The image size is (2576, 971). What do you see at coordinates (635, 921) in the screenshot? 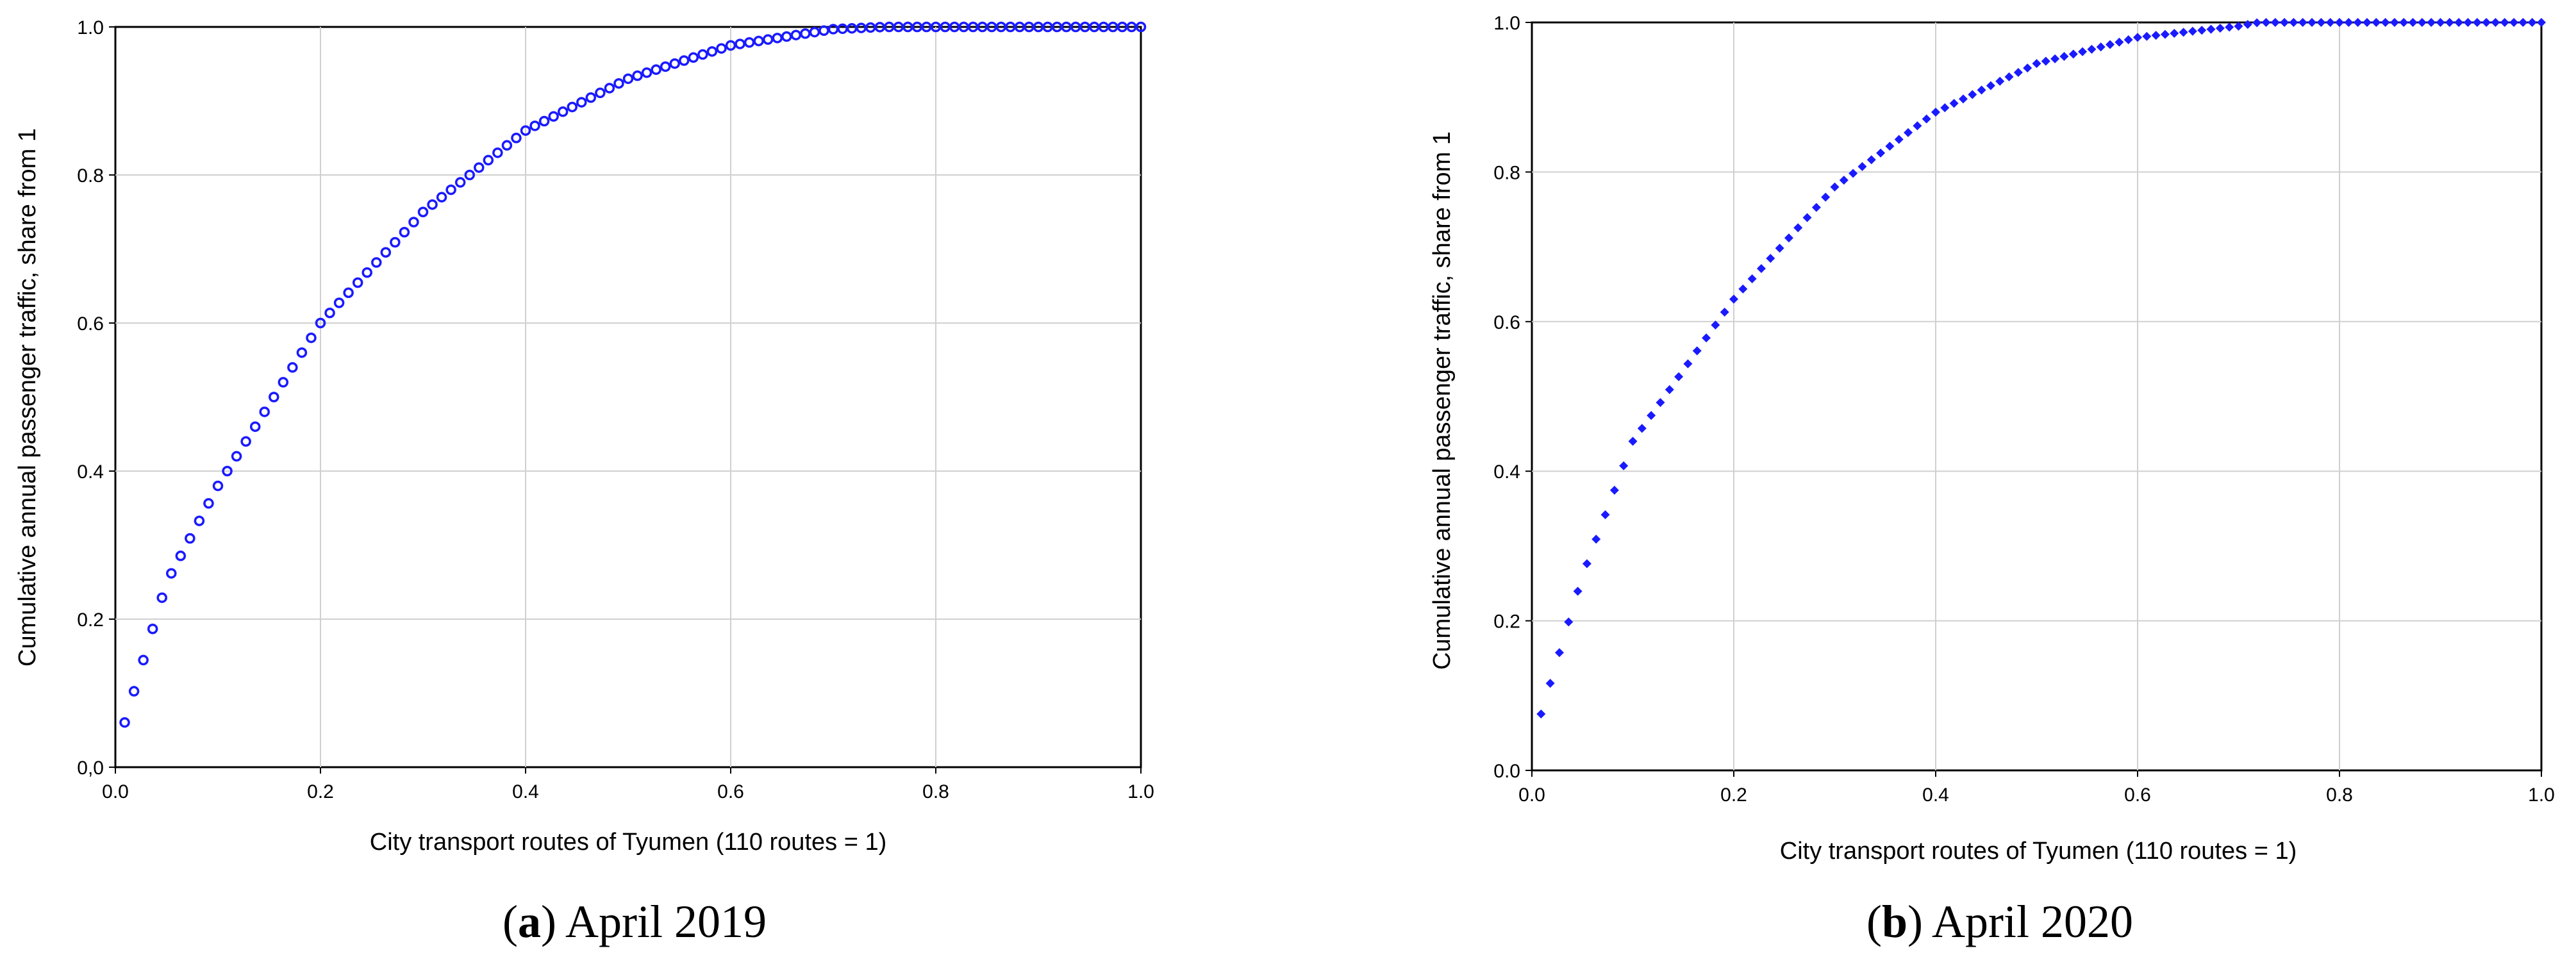
I see `caption-a: (a) April 2019` at bounding box center [635, 921].